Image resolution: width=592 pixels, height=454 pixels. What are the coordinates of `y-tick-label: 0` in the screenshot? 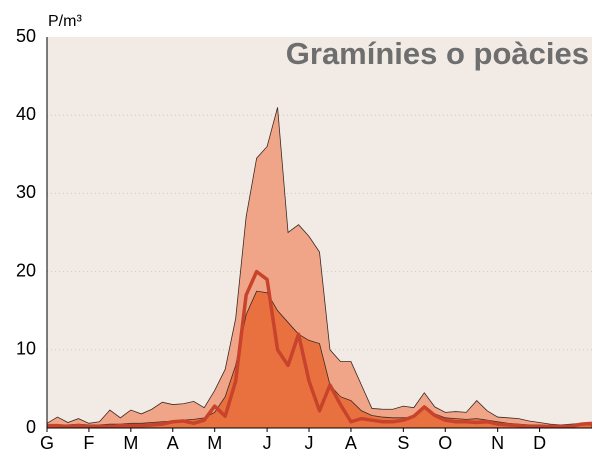 It's located at (31, 427).